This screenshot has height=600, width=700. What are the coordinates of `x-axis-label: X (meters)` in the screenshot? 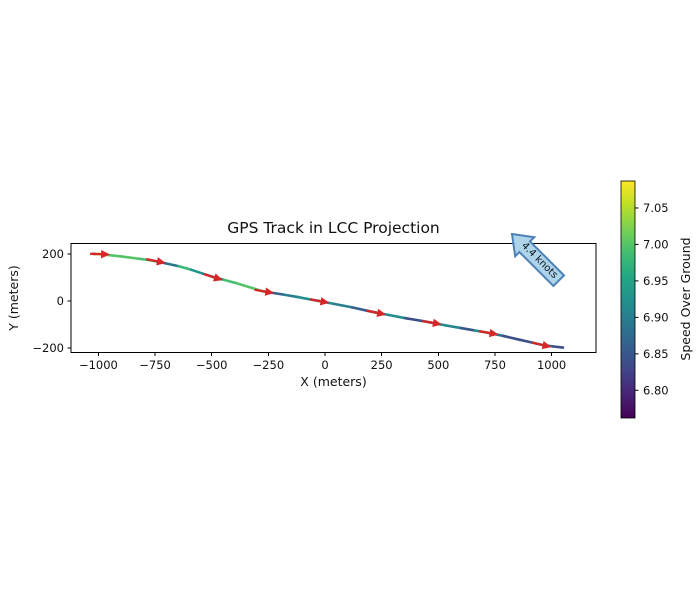 It's located at (333, 381).